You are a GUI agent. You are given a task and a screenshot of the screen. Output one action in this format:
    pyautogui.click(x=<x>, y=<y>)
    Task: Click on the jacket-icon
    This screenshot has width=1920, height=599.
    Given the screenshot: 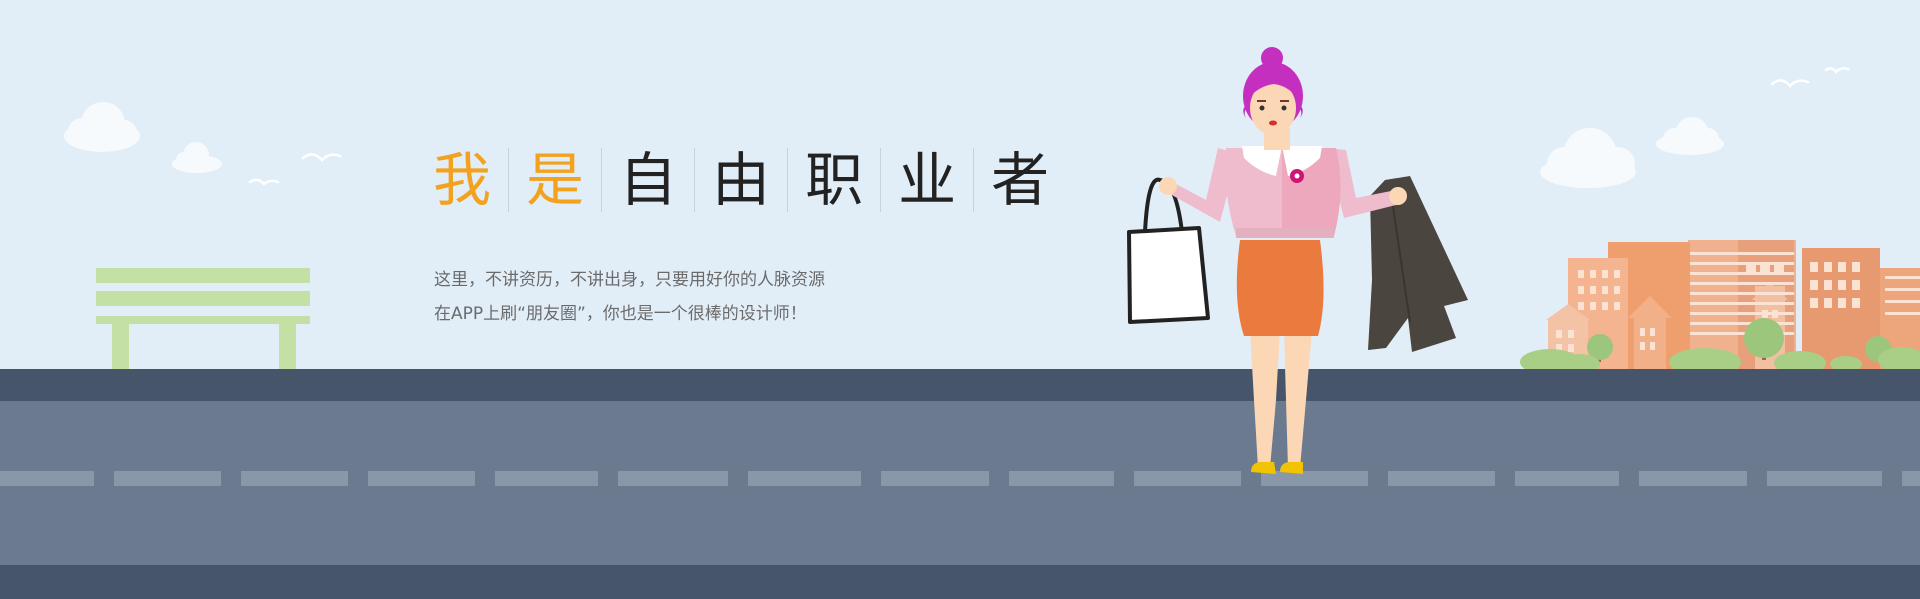 What is the action you would take?
    pyautogui.click(x=1418, y=264)
    